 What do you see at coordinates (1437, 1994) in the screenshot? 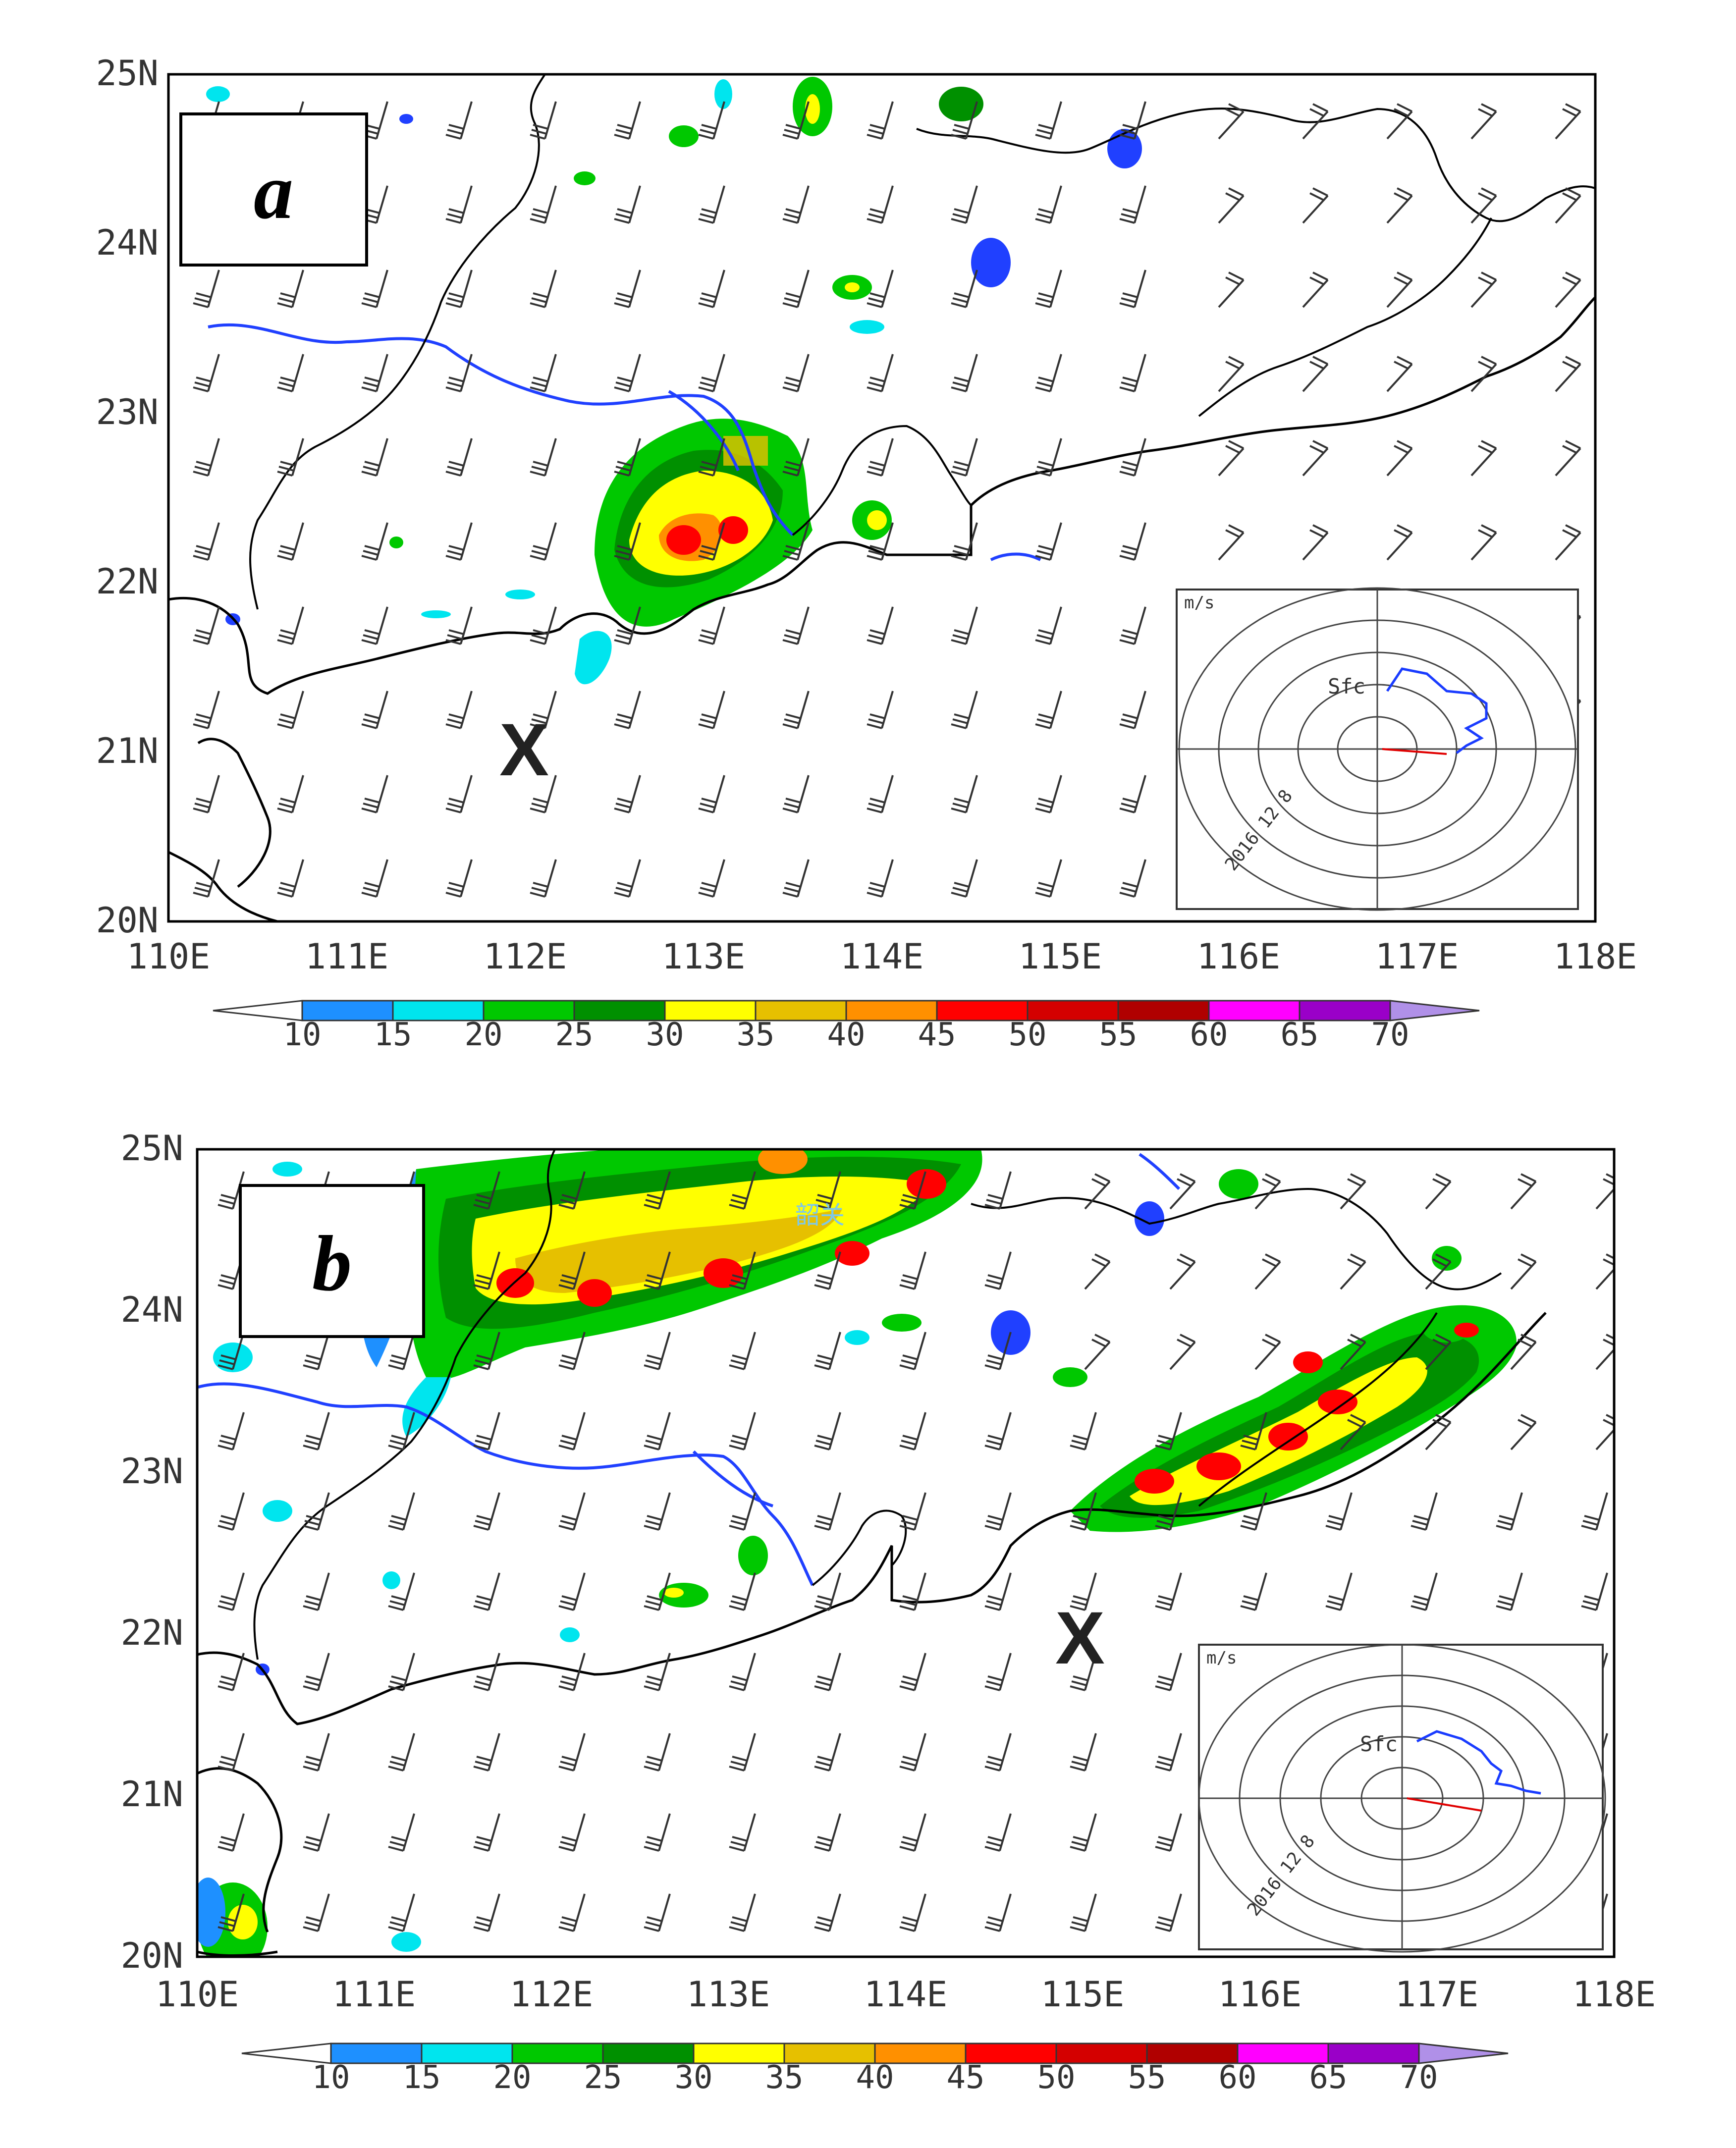
I see `lon-tick-label: 117E` at bounding box center [1437, 1994].